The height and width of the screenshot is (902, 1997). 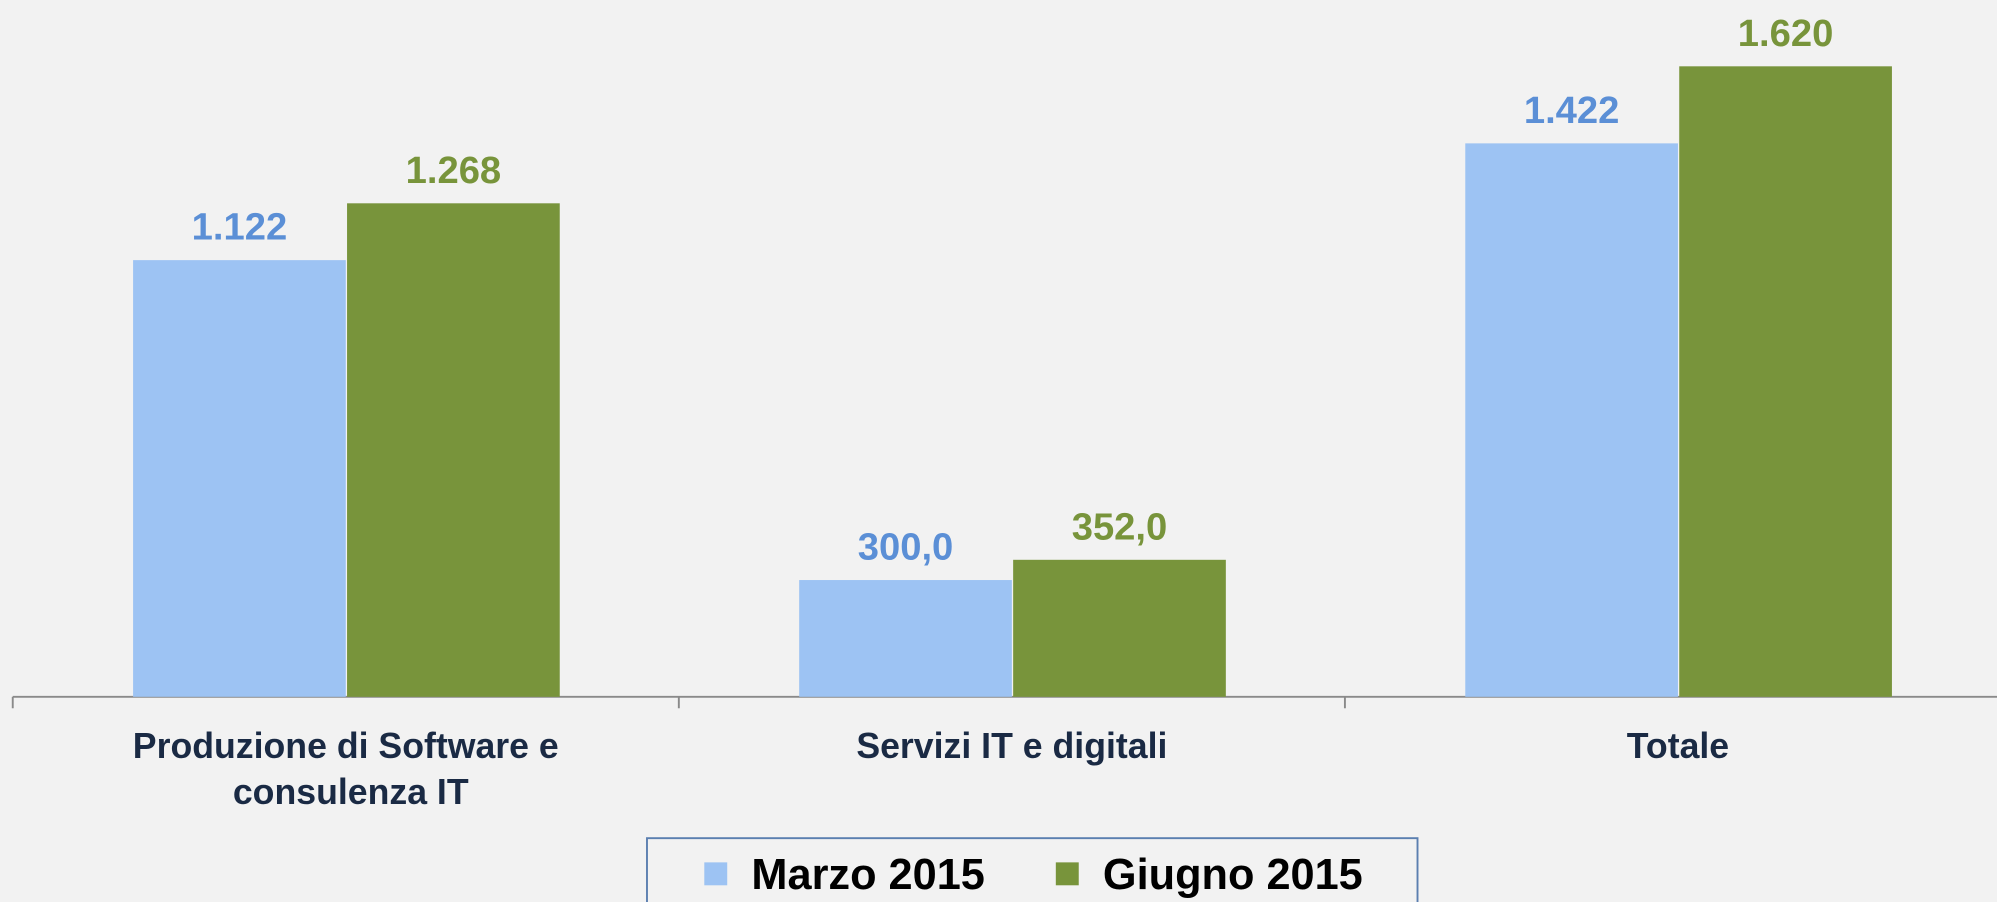 What do you see at coordinates (454, 170) in the screenshot?
I see `value-label: 1.268` at bounding box center [454, 170].